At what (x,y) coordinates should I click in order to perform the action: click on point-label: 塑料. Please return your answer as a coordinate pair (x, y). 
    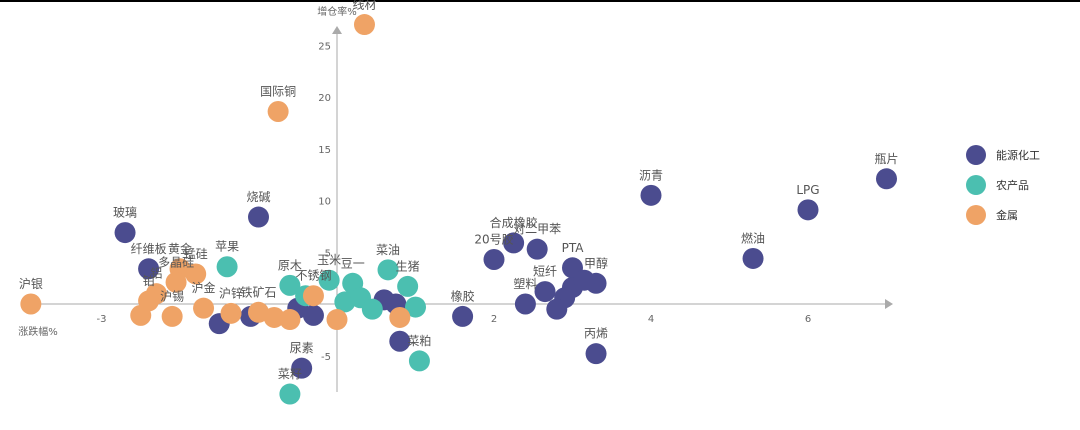
    Looking at the image, I should click on (525, 283).